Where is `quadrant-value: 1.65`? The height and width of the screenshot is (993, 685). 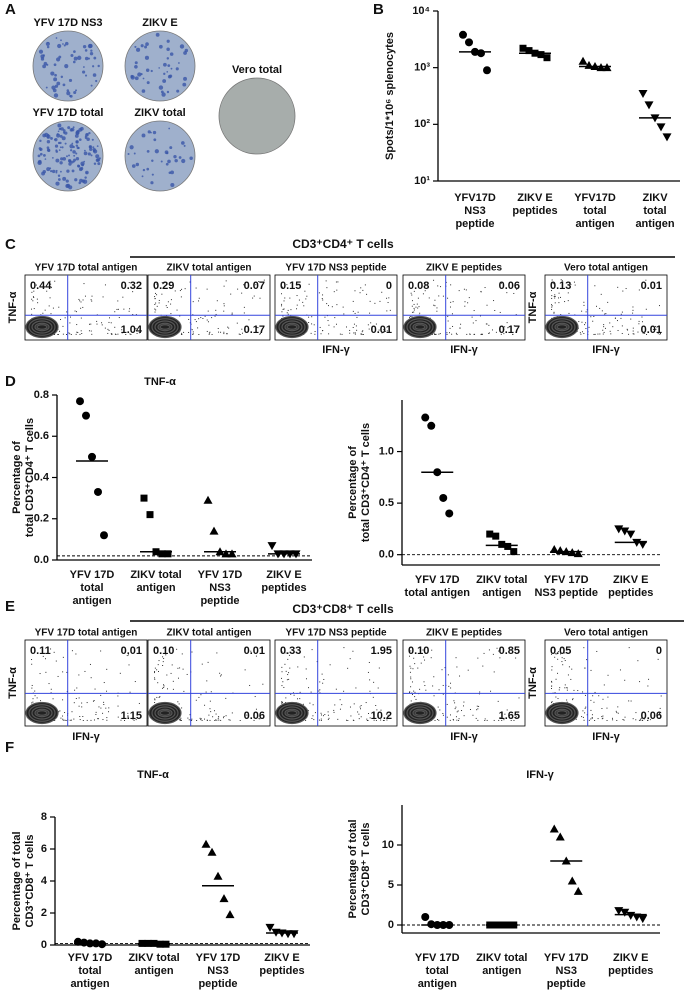 quadrant-value: 1.65 is located at coordinates (509, 716).